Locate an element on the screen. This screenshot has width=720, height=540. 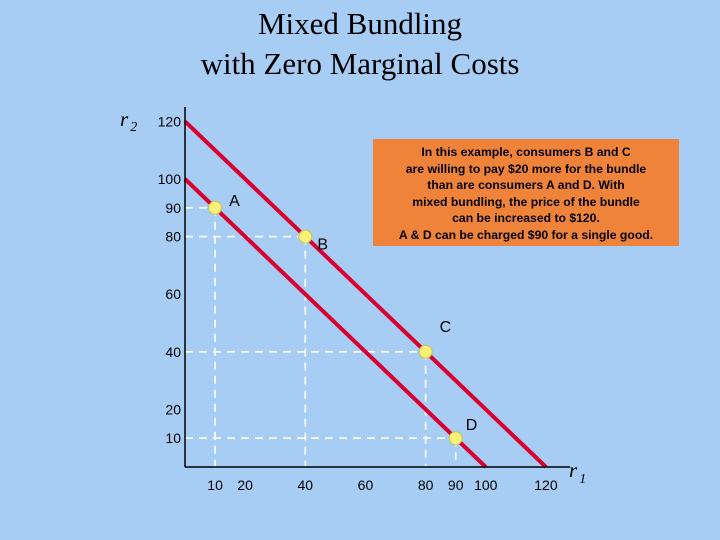
y-axis-label-sub: 2 is located at coordinates (133, 127).